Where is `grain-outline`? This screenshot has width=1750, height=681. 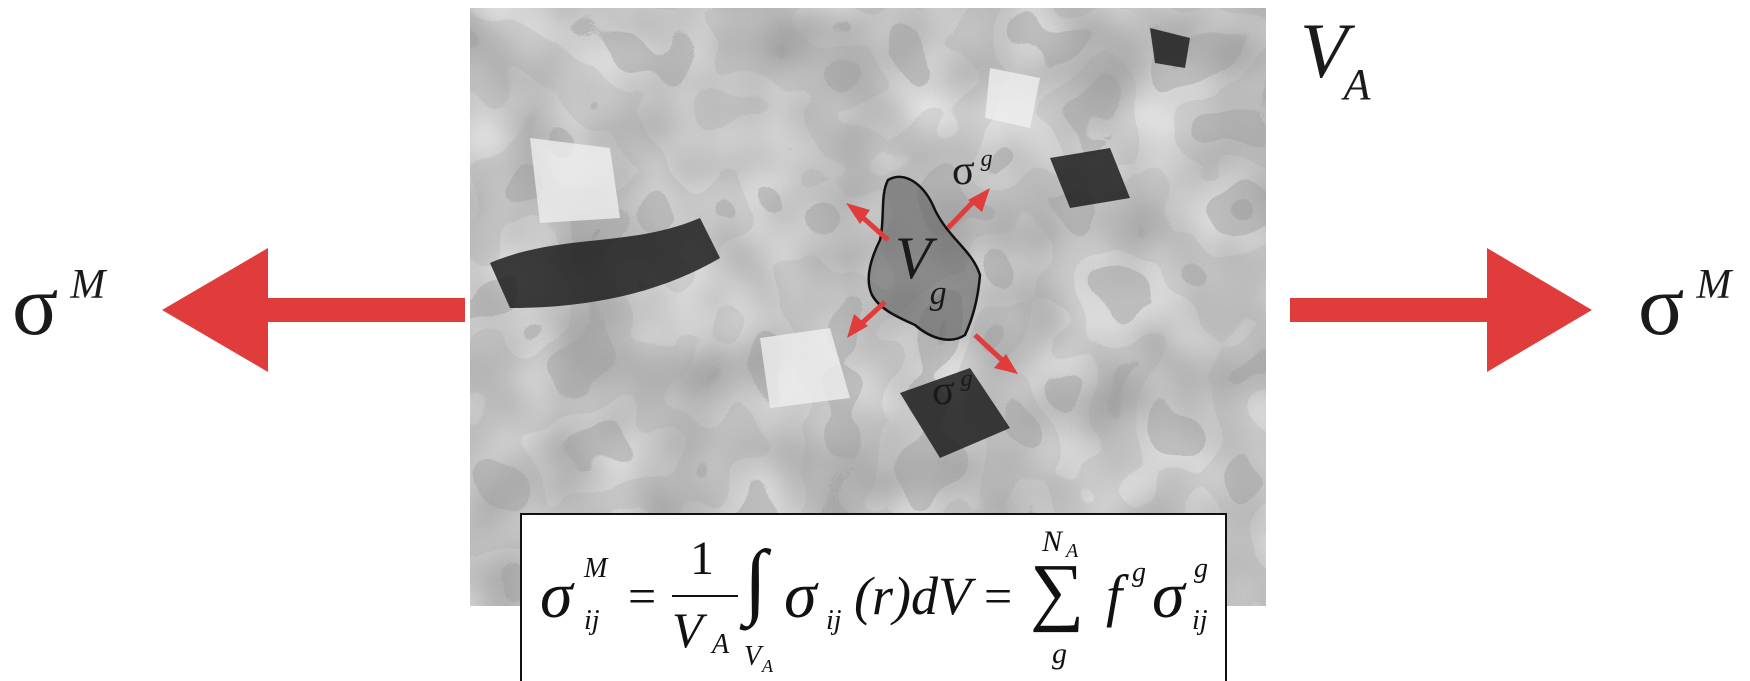 grain-outline is located at coordinates (924, 258).